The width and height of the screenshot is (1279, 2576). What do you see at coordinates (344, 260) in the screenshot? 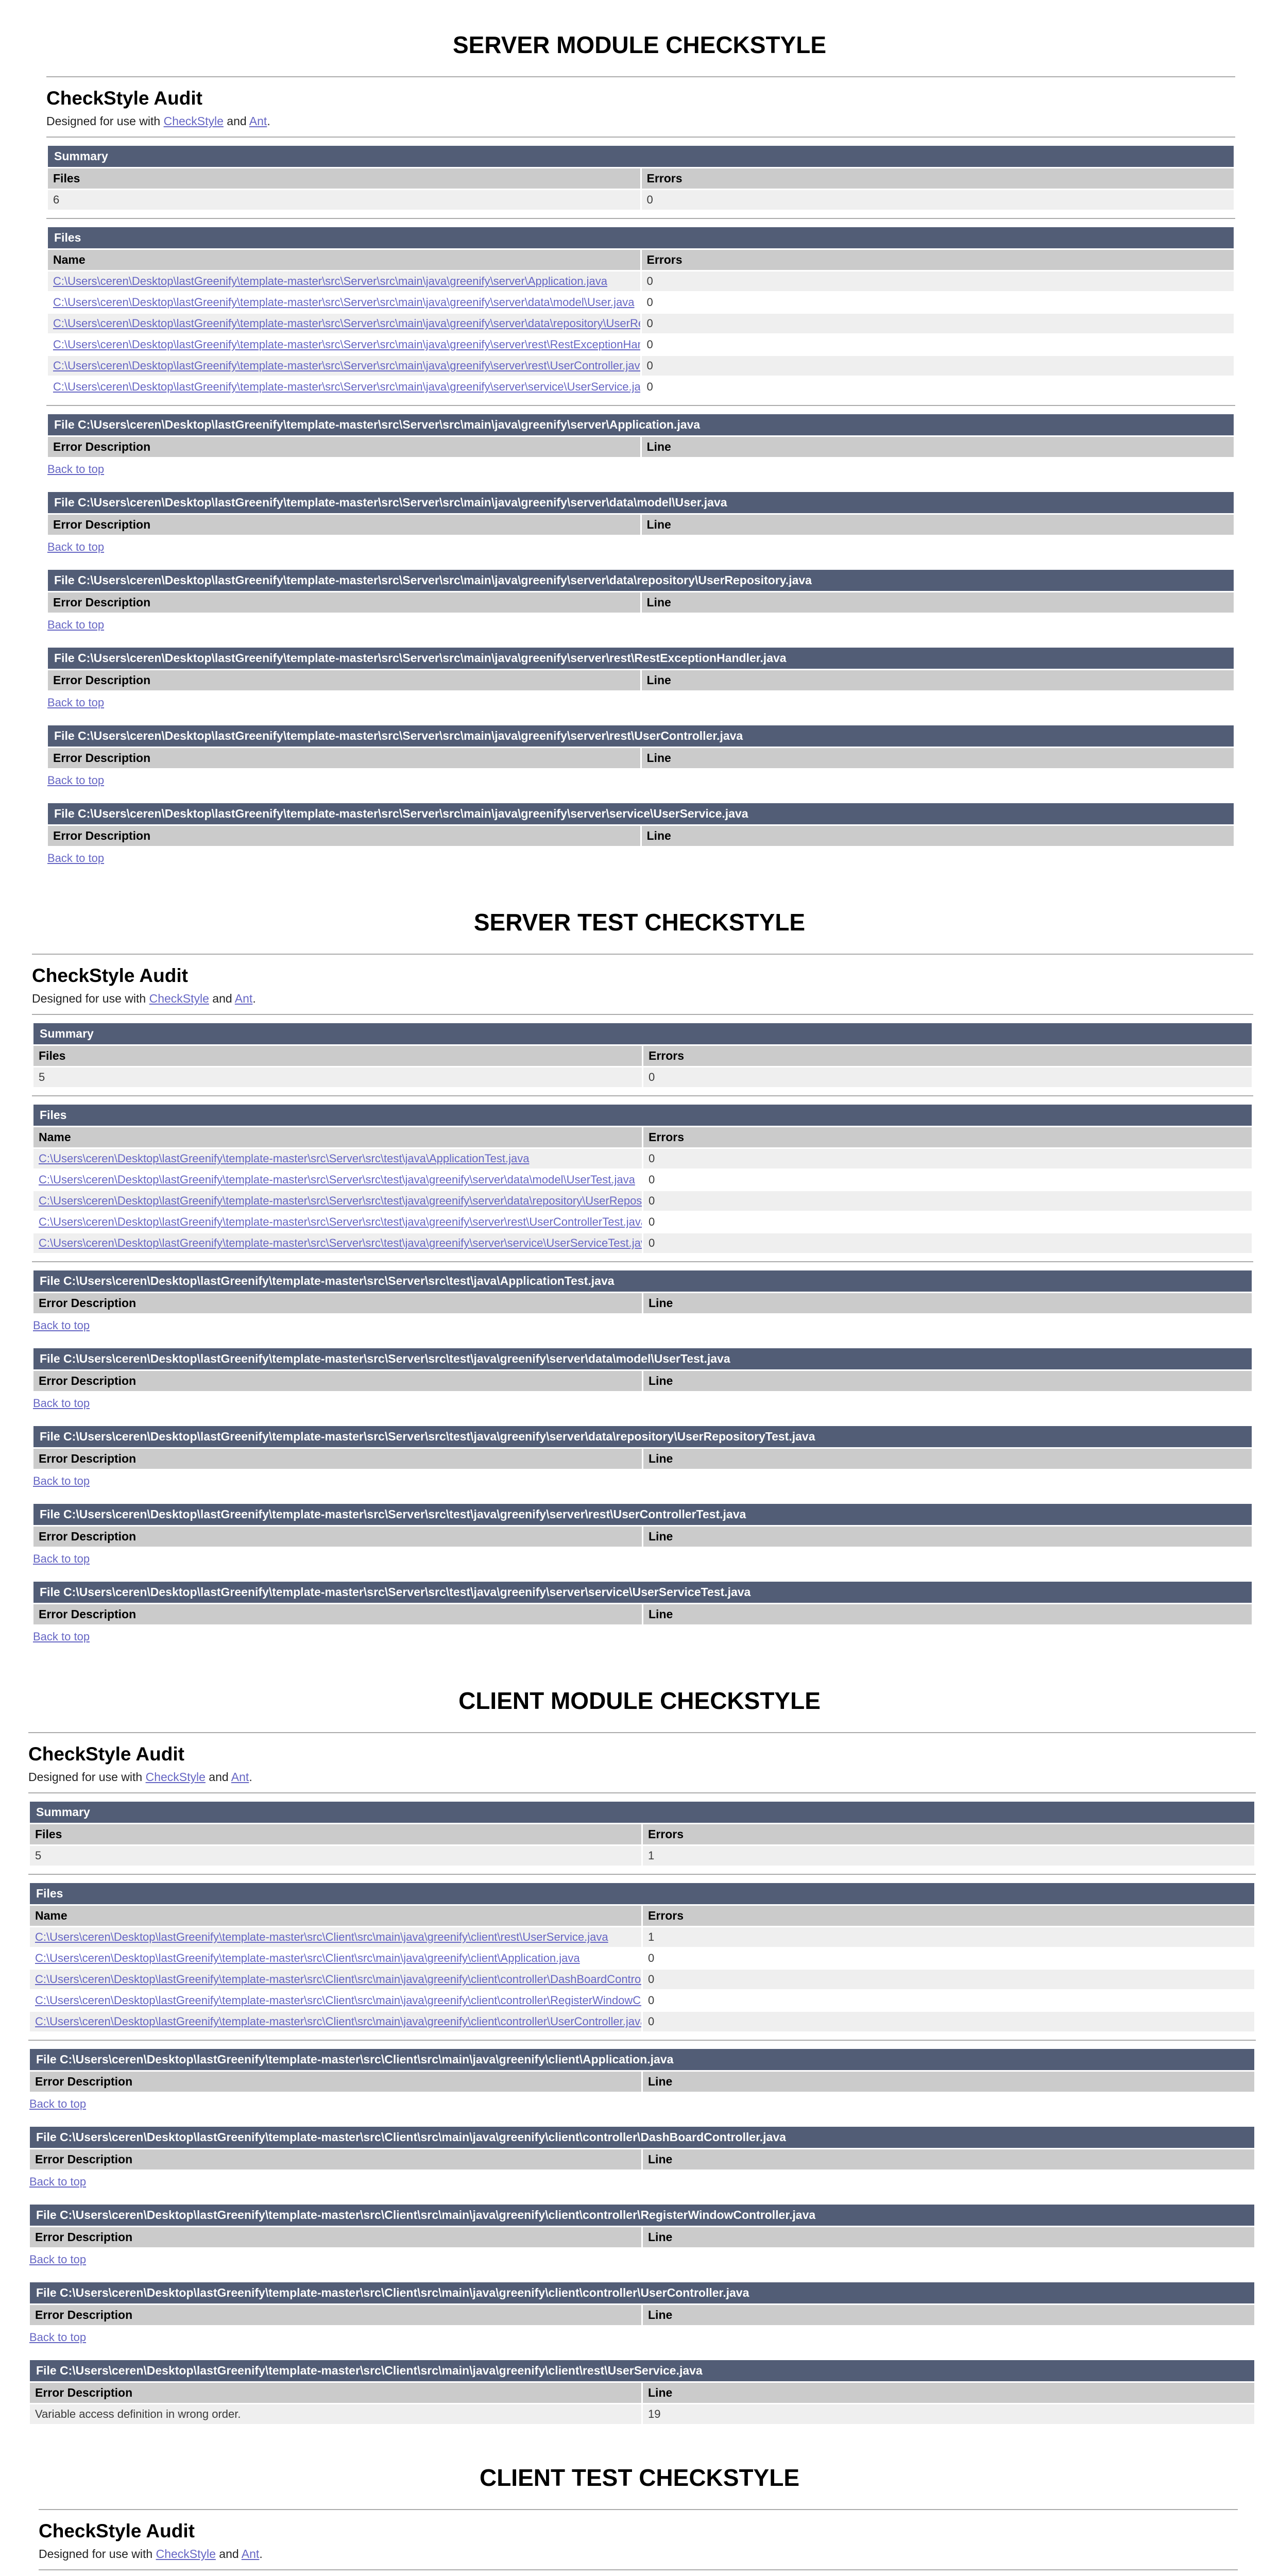
I see `name-column-header: Name` at bounding box center [344, 260].